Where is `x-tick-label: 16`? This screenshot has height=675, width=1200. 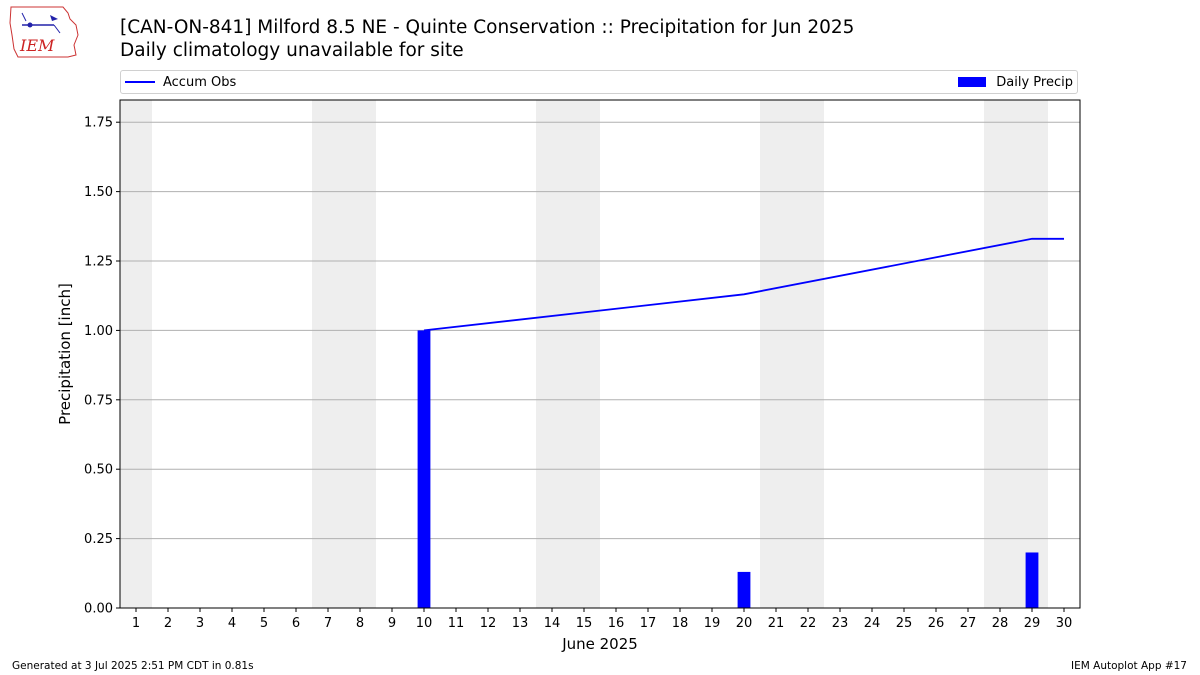 x-tick-label: 16 is located at coordinates (616, 623).